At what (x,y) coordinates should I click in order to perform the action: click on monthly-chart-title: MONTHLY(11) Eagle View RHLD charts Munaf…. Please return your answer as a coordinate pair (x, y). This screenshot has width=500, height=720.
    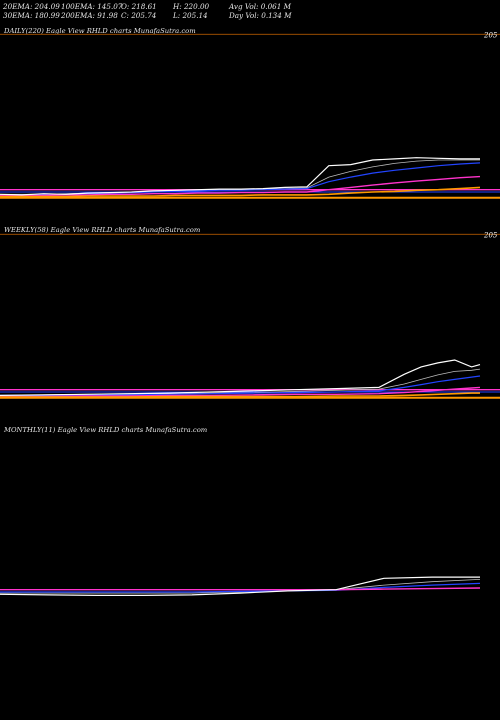
    Looking at the image, I should click on (106, 430).